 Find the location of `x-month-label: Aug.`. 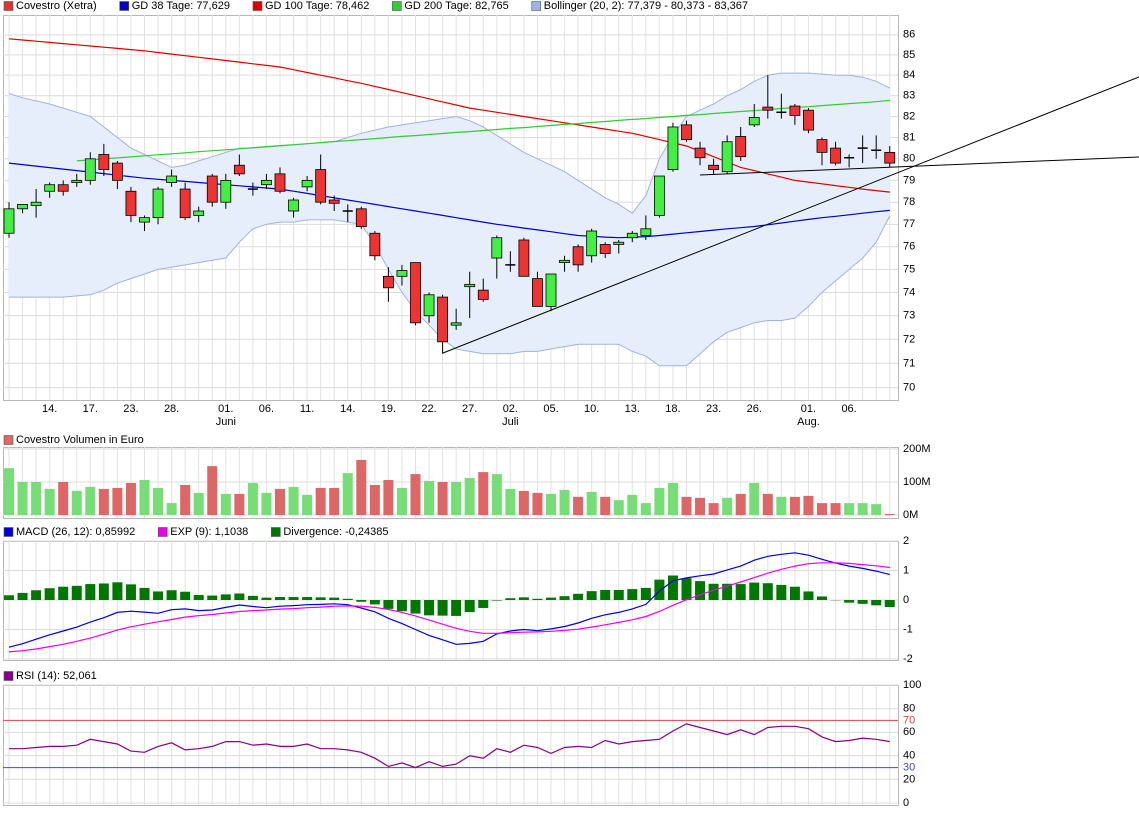

x-month-label: Aug. is located at coordinates (808, 422).